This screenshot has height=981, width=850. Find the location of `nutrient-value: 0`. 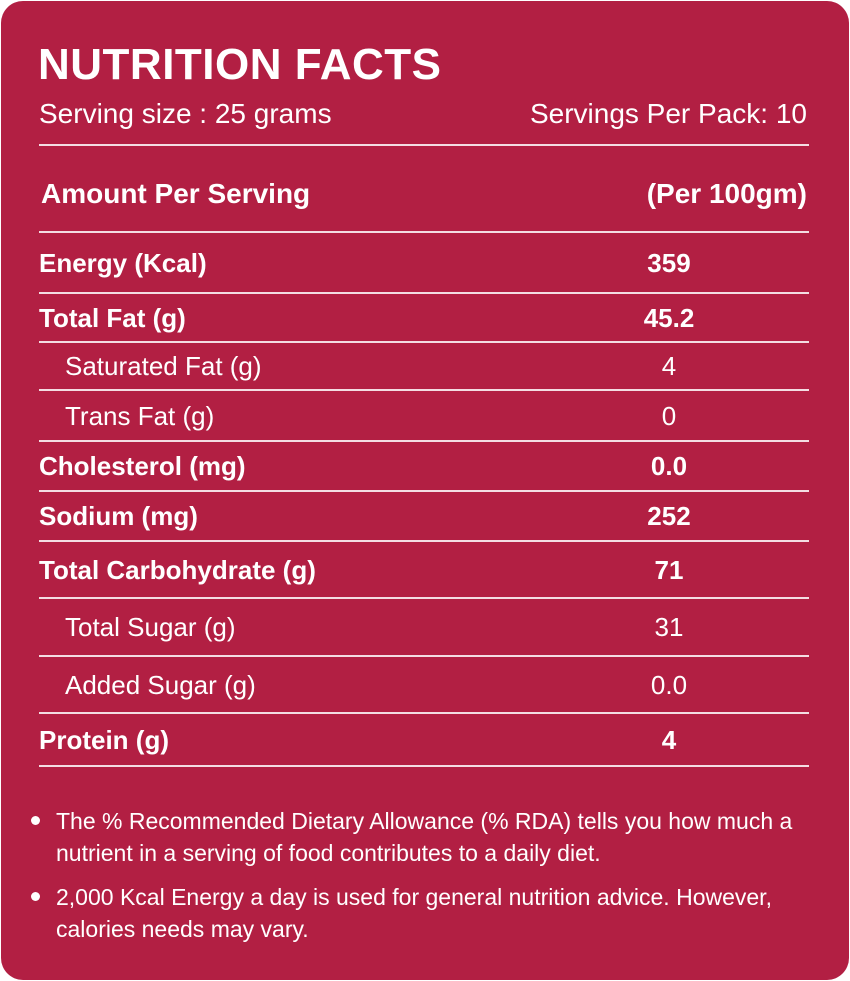

nutrient-value: 0 is located at coordinates (669, 415).